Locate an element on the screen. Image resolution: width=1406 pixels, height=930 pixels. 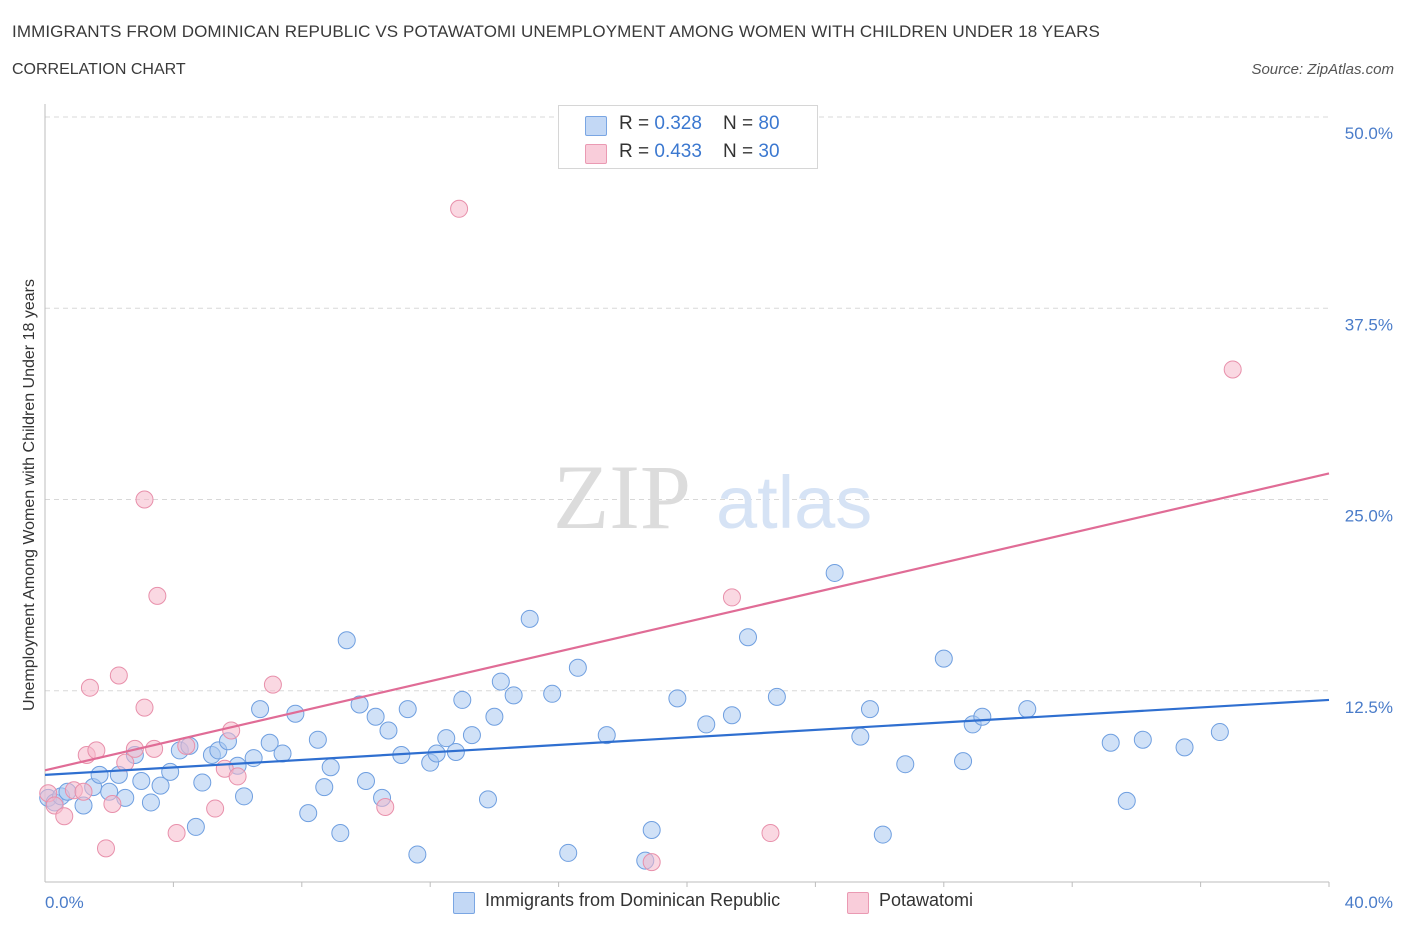
stats-legend: R = 0.328 N = 80 R = 0.433 N = 30 is located at coordinates (688, 137).